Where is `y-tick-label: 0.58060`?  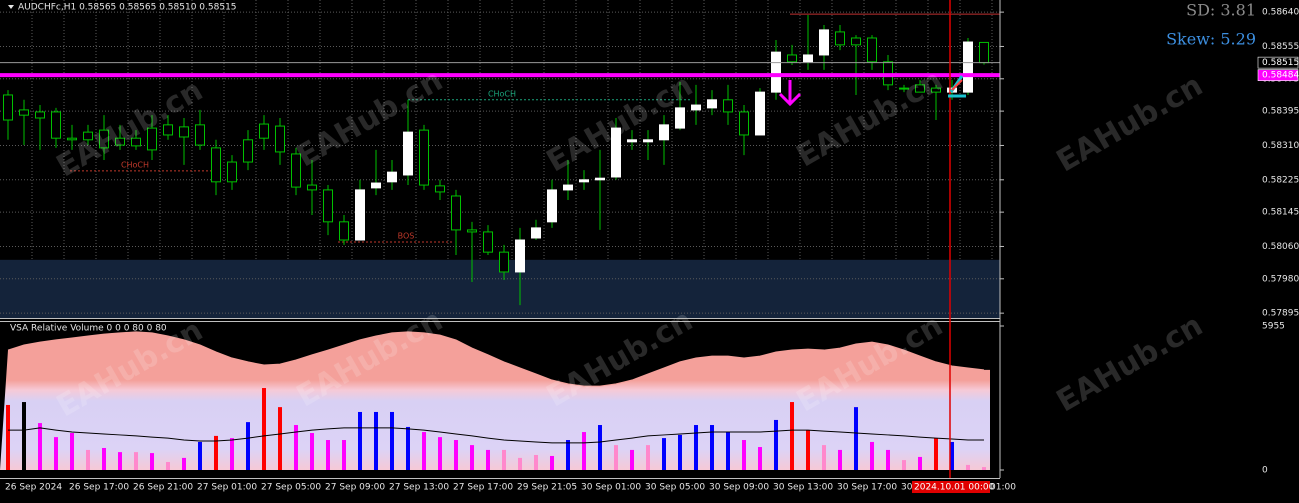 y-tick-label: 0.58060 is located at coordinates (1280, 247).